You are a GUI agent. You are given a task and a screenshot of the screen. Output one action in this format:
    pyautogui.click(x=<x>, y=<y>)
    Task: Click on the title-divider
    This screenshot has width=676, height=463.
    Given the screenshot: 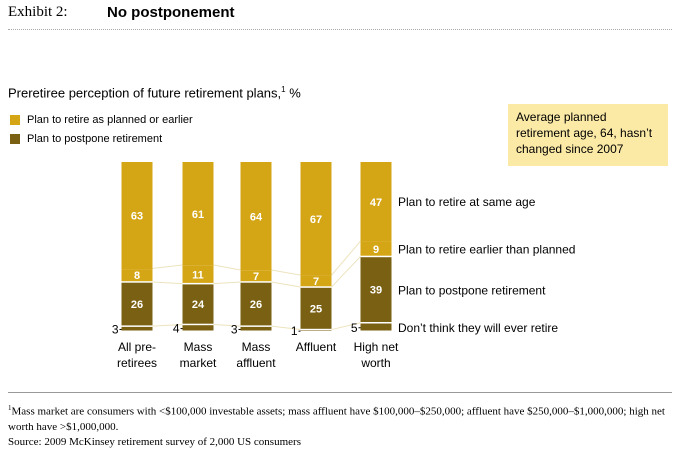 What is the action you would take?
    pyautogui.click(x=340, y=29)
    